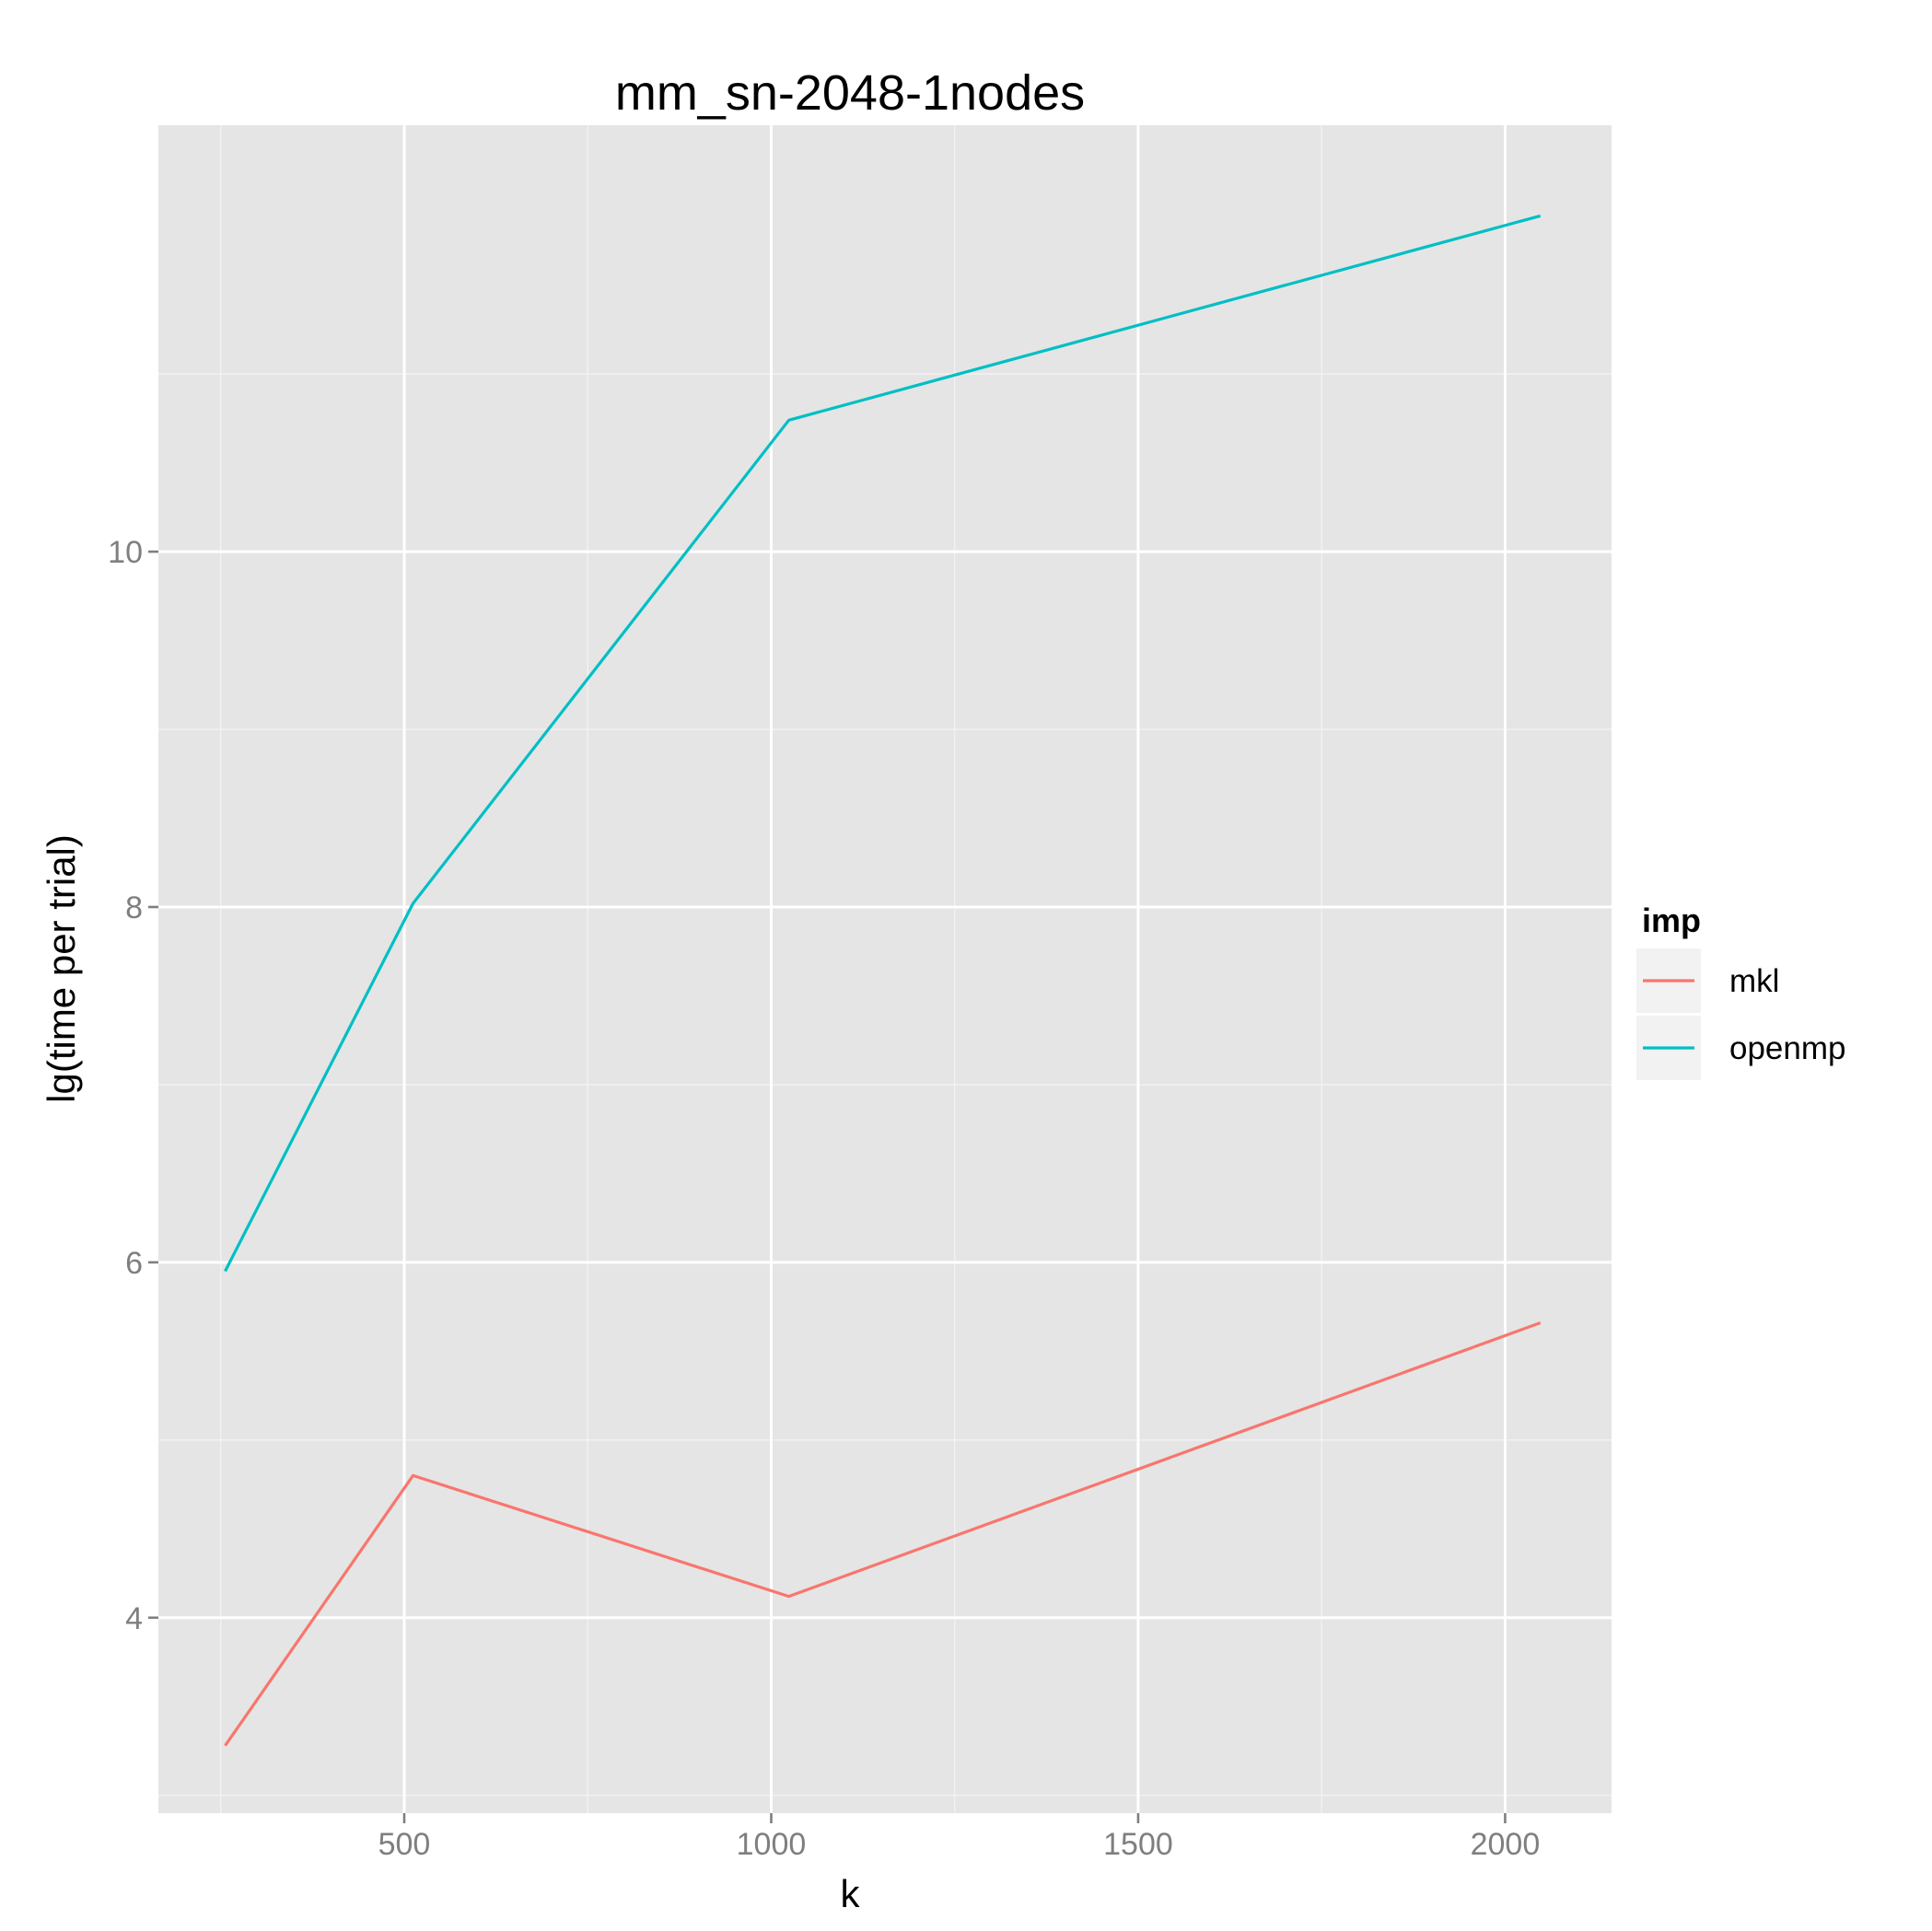 The width and height of the screenshot is (1932, 1931). I want to click on legend-label-openmp: openmp, so click(1787, 1048).